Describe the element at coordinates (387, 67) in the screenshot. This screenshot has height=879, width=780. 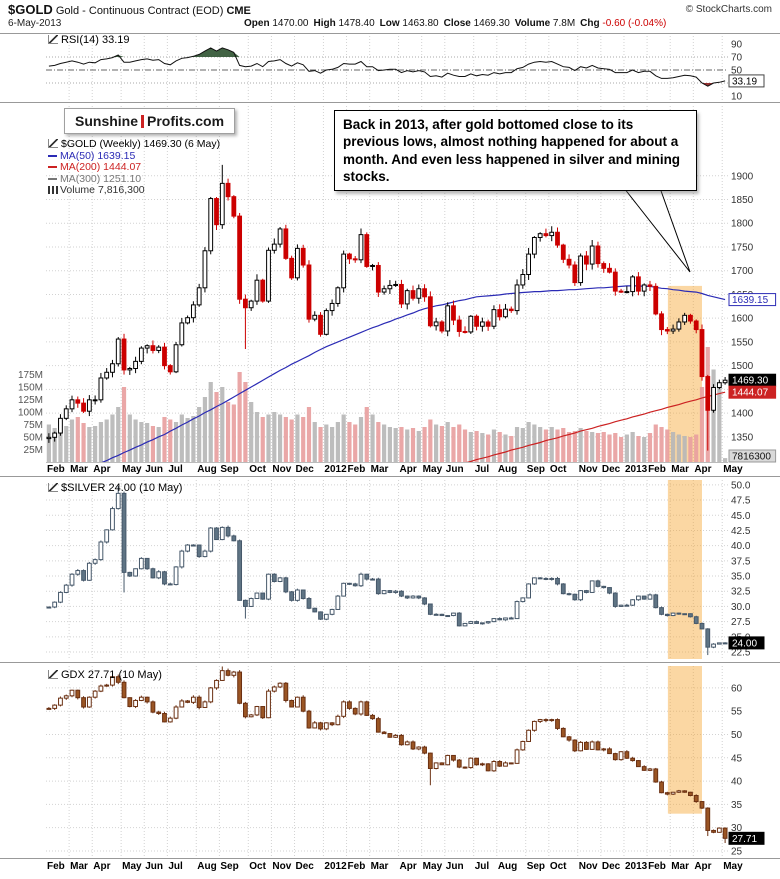
I see `rsi-line` at that location.